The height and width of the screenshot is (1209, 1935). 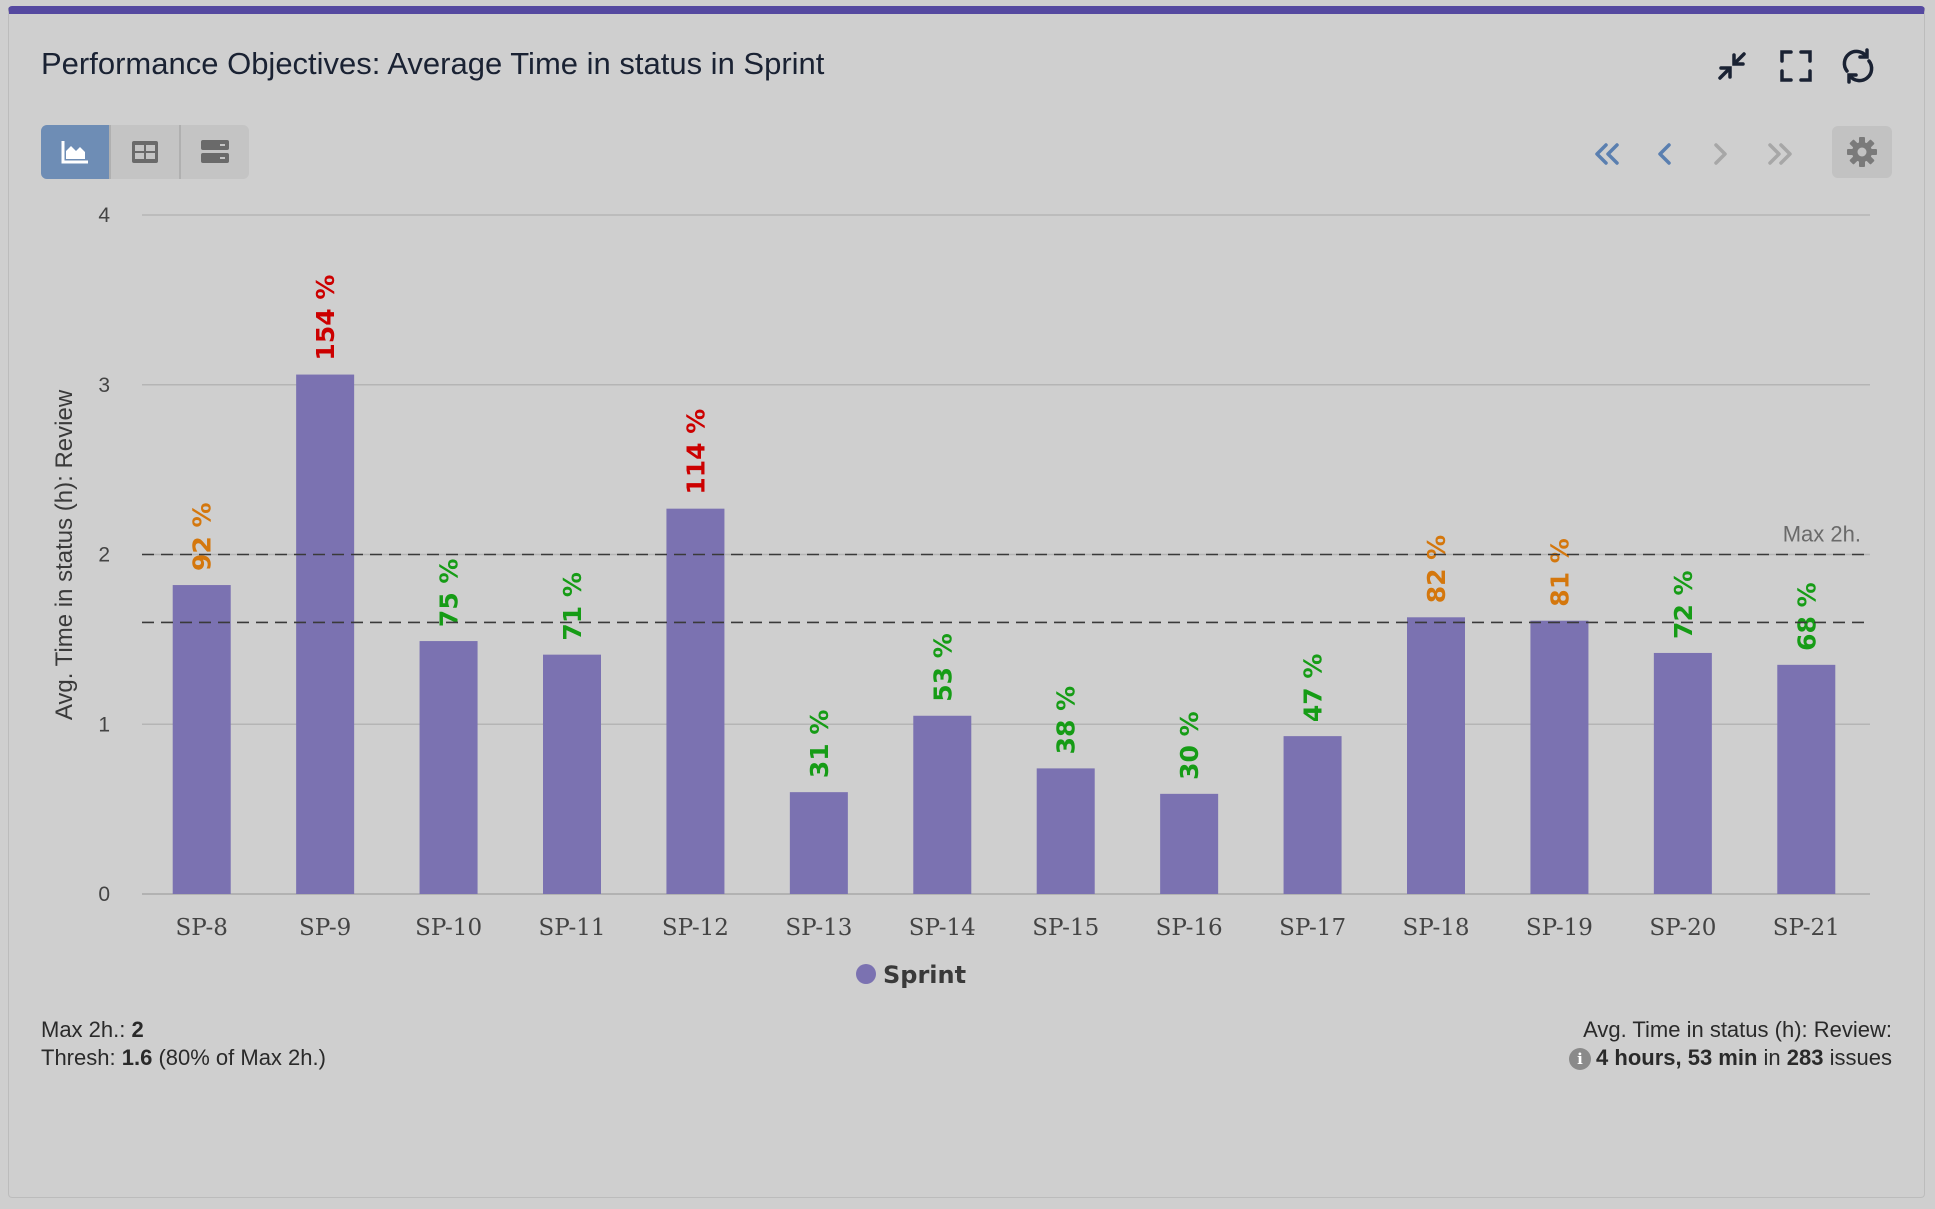 What do you see at coordinates (695, 928) in the screenshot?
I see `x-tick-label: SP-12` at bounding box center [695, 928].